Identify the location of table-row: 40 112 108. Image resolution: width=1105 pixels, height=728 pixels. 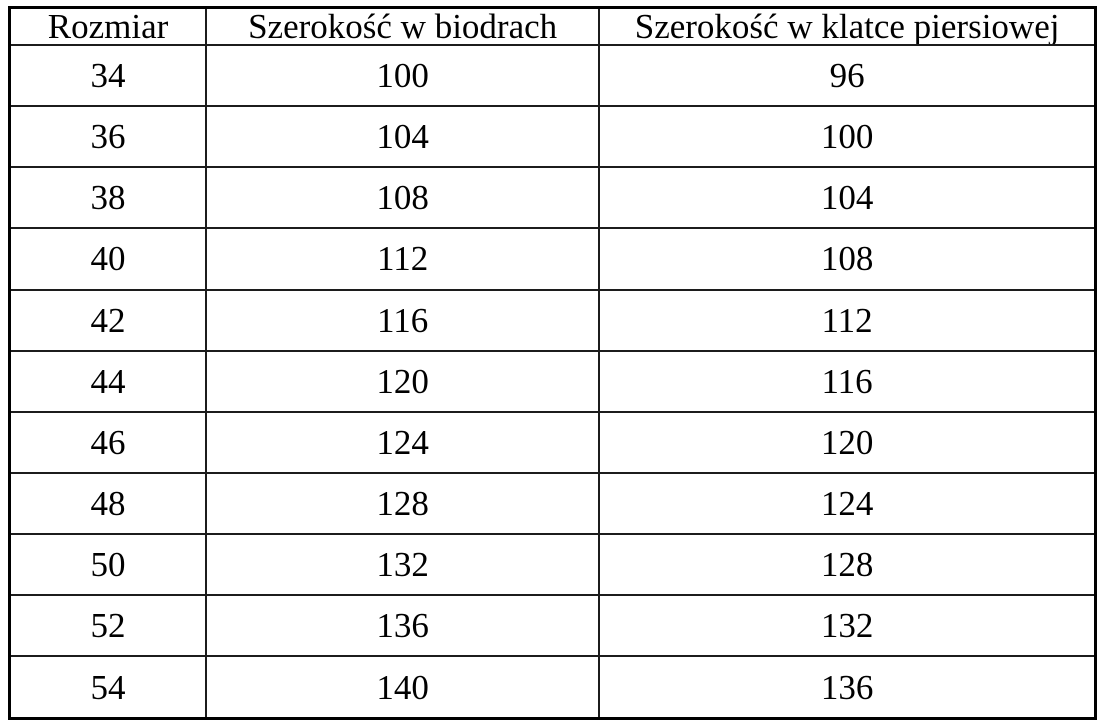
(552, 259).